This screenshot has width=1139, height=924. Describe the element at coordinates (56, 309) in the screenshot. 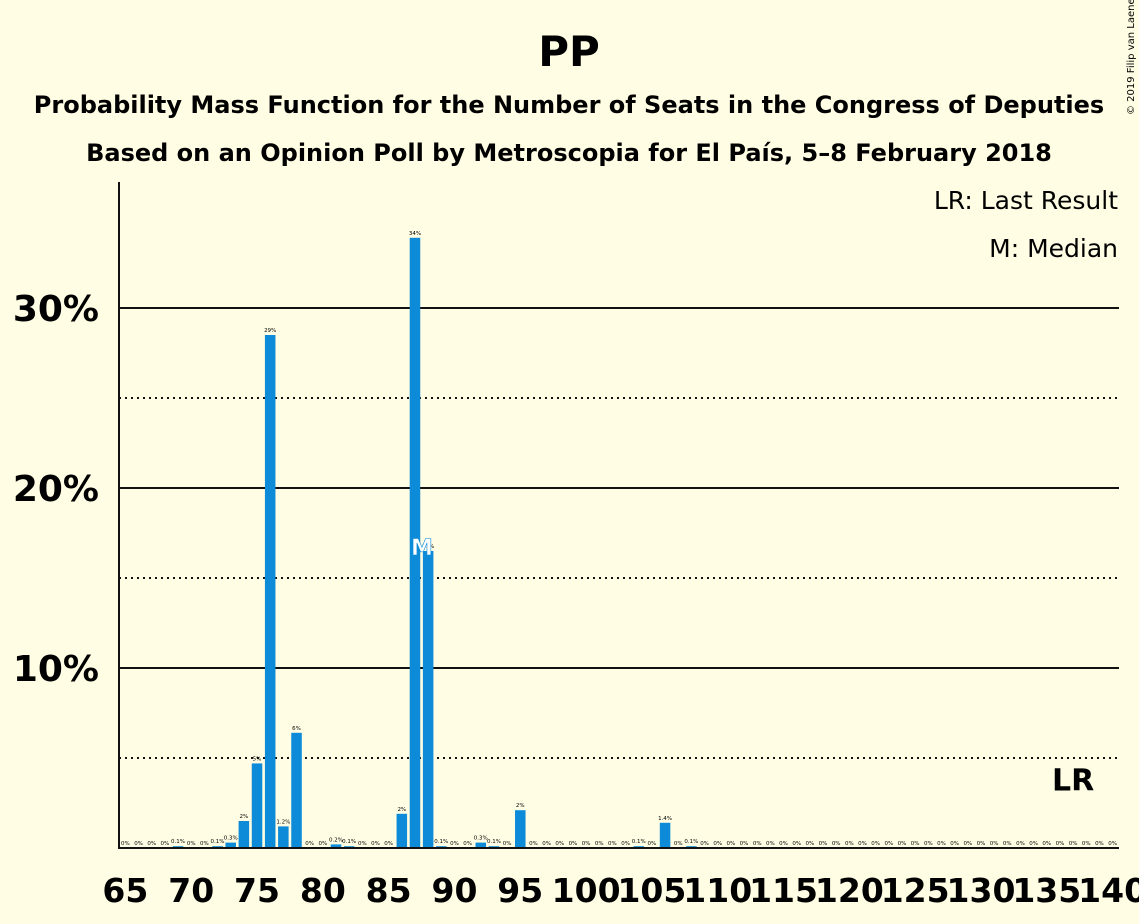

I see `y-tick-label: 30%` at that location.